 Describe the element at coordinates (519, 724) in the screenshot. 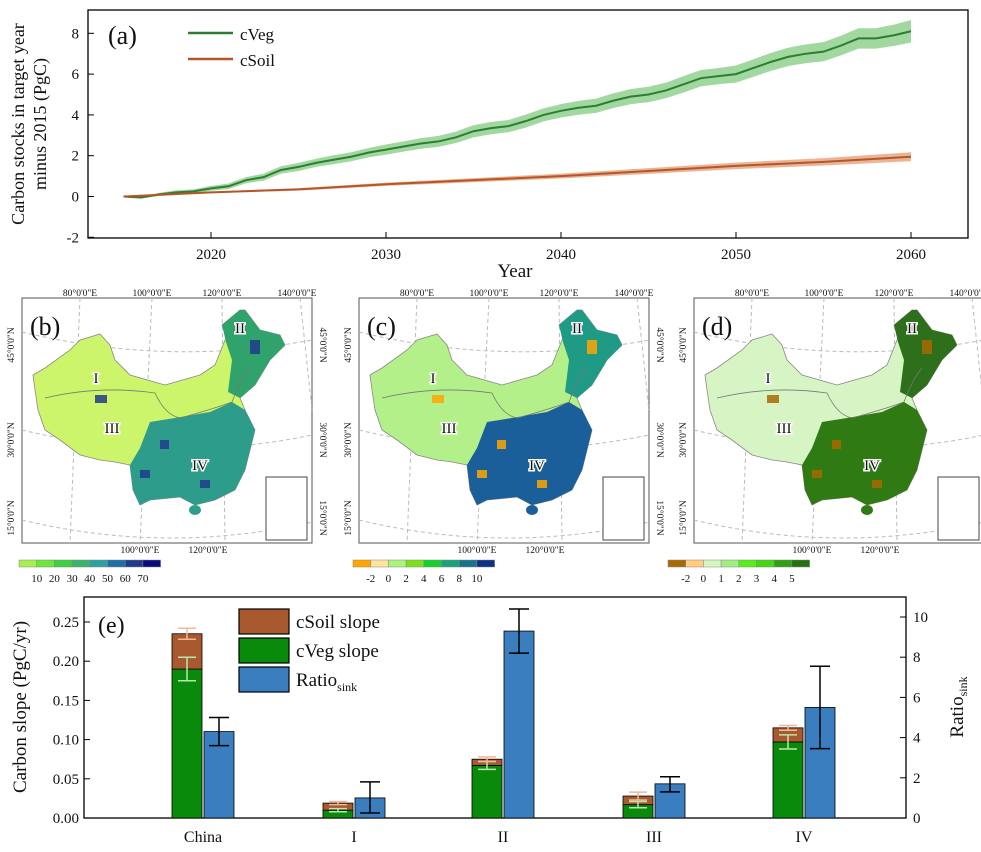

I see `bar-ratio-sink-II` at that location.